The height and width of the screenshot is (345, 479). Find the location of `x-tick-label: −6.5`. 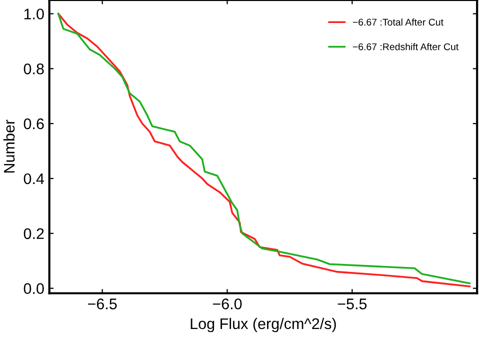

x-tick-label: −6.5 is located at coordinates (102, 304).